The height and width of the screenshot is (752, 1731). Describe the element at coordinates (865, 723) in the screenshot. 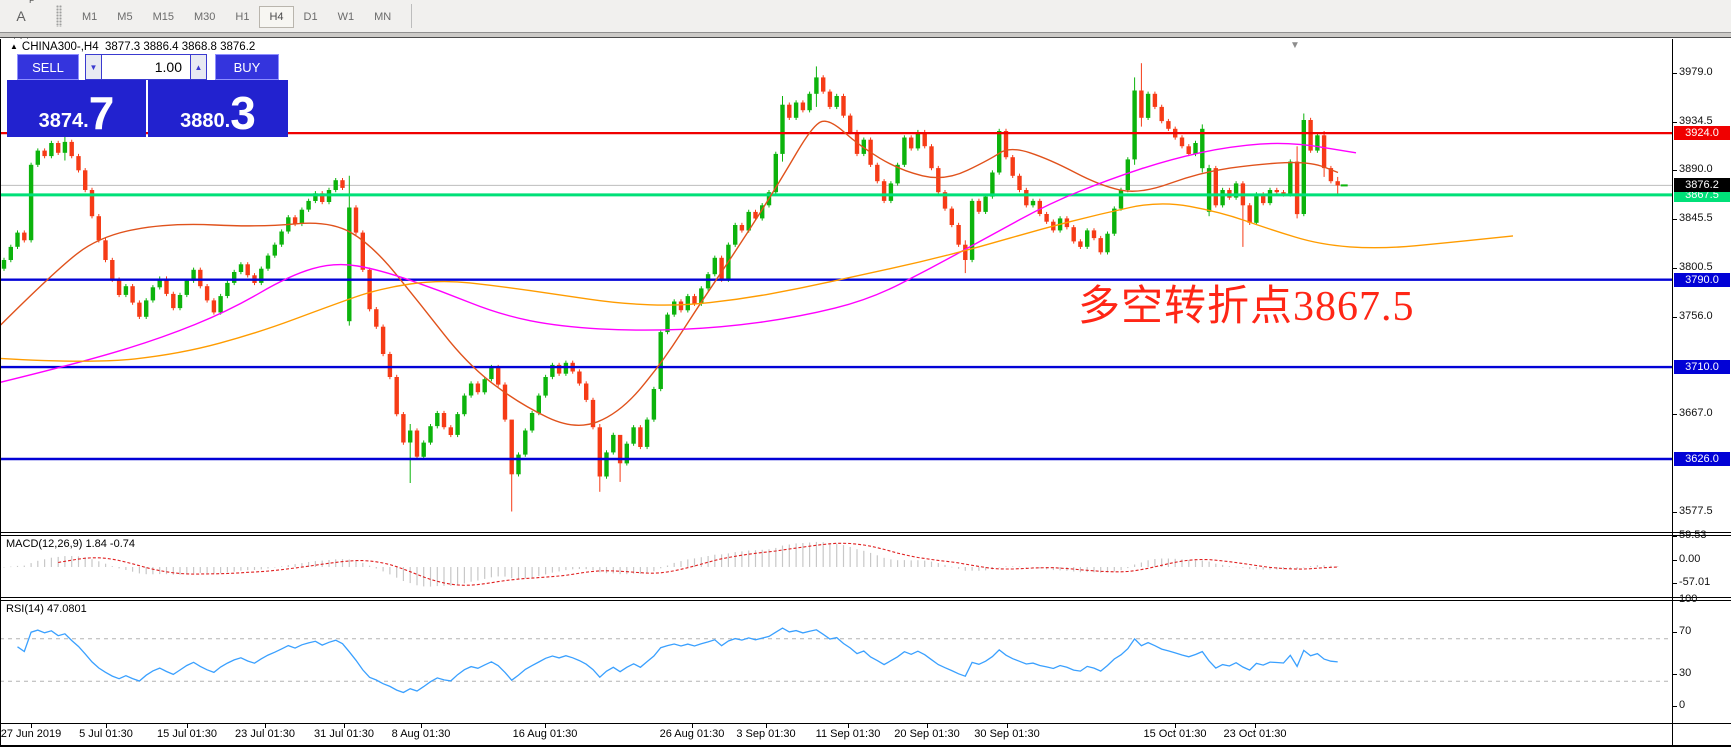

I see `rsi-panel-bottom-border` at that location.